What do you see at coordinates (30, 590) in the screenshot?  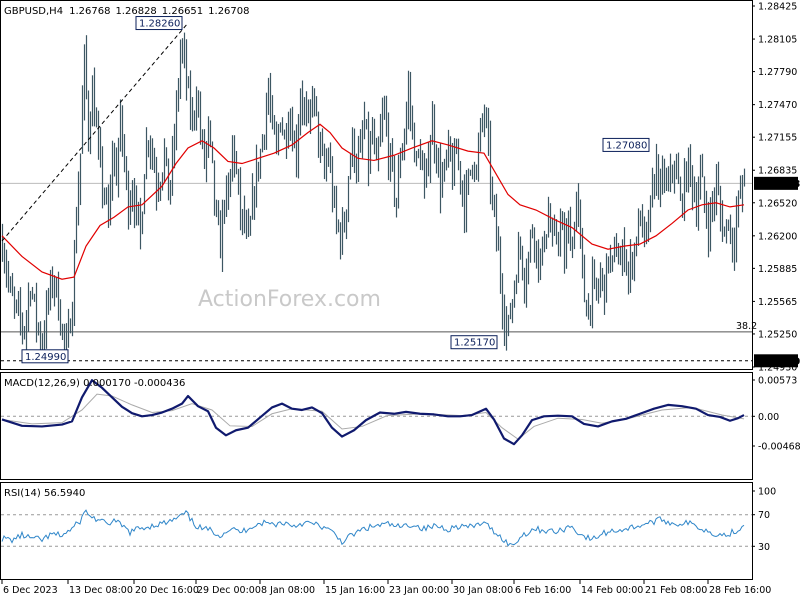 I see `time-tick-label: 6 Dec 2023` at bounding box center [30, 590].